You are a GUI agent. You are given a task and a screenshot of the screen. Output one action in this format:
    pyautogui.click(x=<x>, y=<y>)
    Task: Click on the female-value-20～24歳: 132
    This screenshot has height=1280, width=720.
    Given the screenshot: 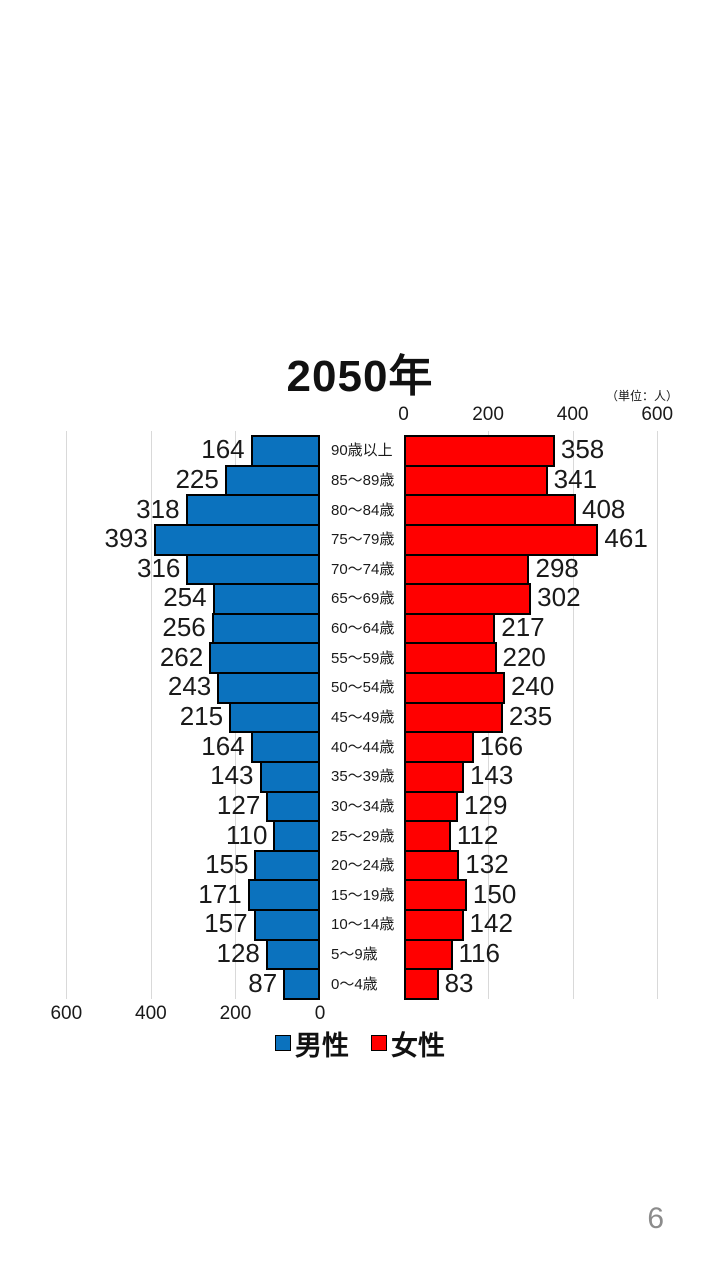 What is the action you would take?
    pyautogui.click(x=487, y=864)
    